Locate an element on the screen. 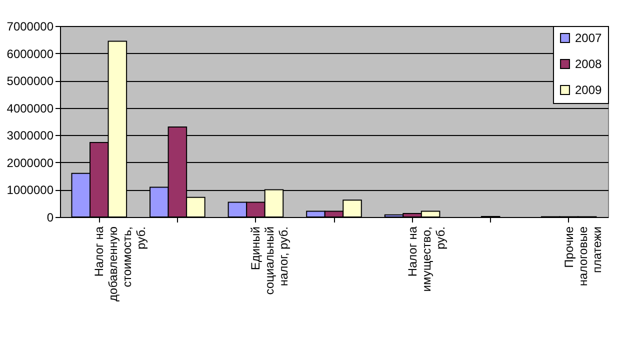 The height and width of the screenshot is (344, 643). x-tick-label: Налог на имущество, руб. is located at coordinates (426, 259).